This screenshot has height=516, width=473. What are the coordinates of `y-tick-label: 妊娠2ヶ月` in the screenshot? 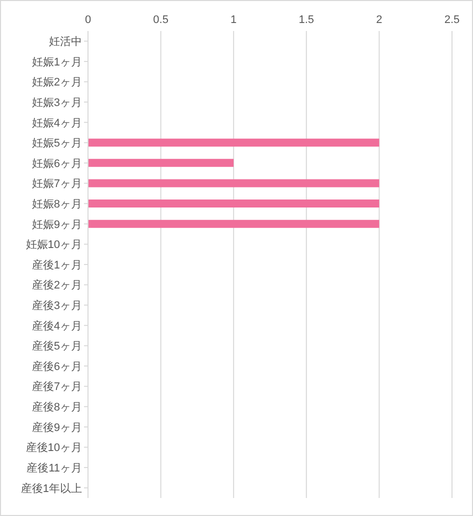 It's located at (57, 82).